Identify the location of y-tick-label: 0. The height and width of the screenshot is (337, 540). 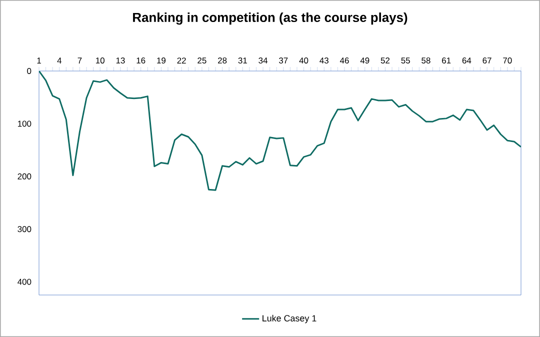
(29, 71).